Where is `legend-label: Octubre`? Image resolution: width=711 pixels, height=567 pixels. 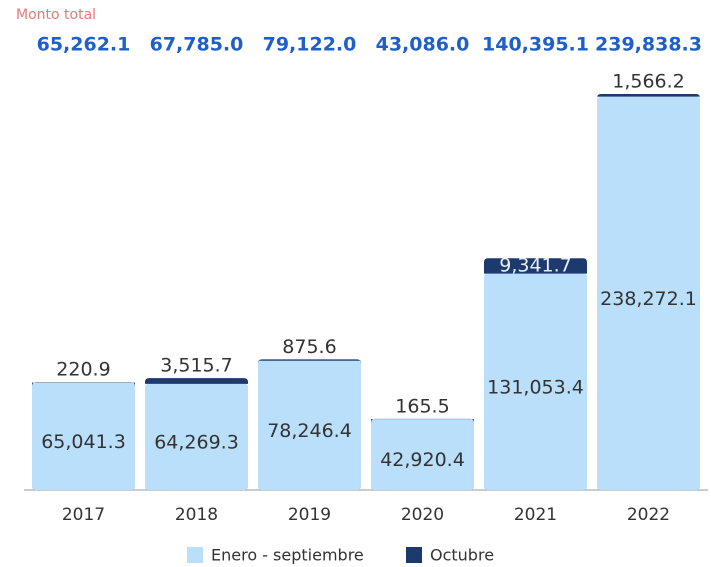 legend-label: Octubre is located at coordinates (462, 555).